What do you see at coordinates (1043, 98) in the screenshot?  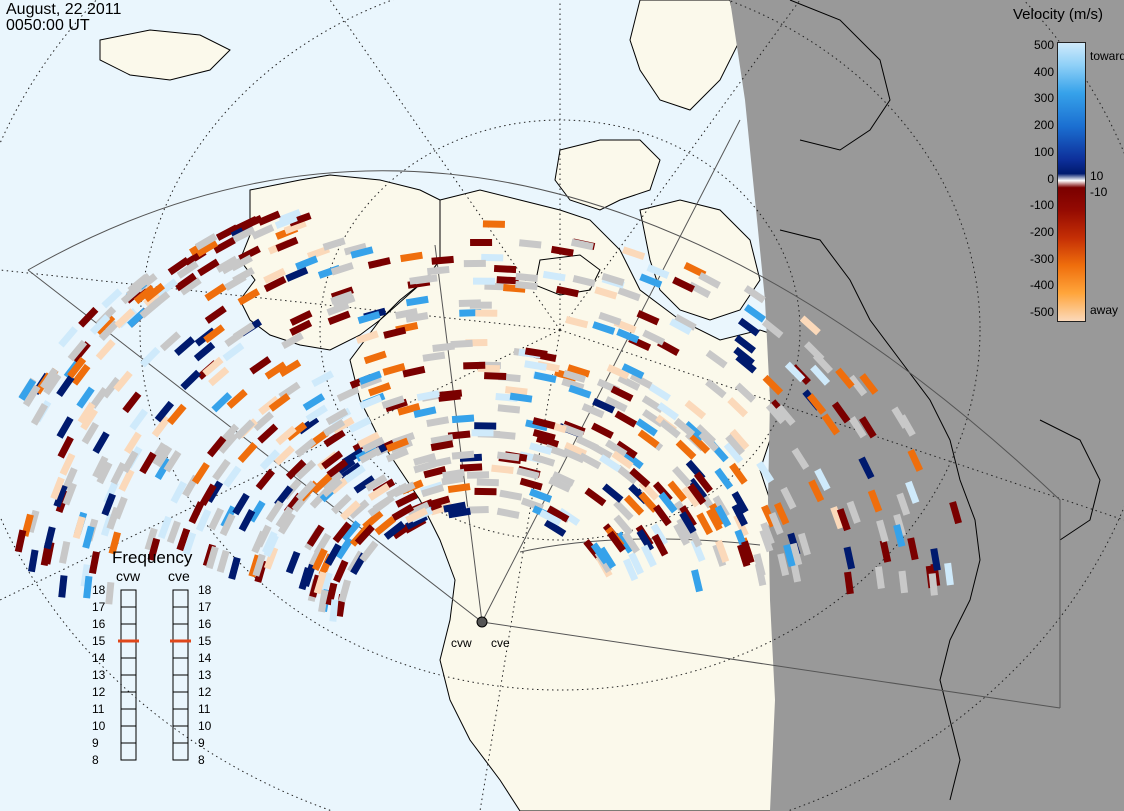 I see `colorbar-tick-label: 300` at bounding box center [1043, 98].